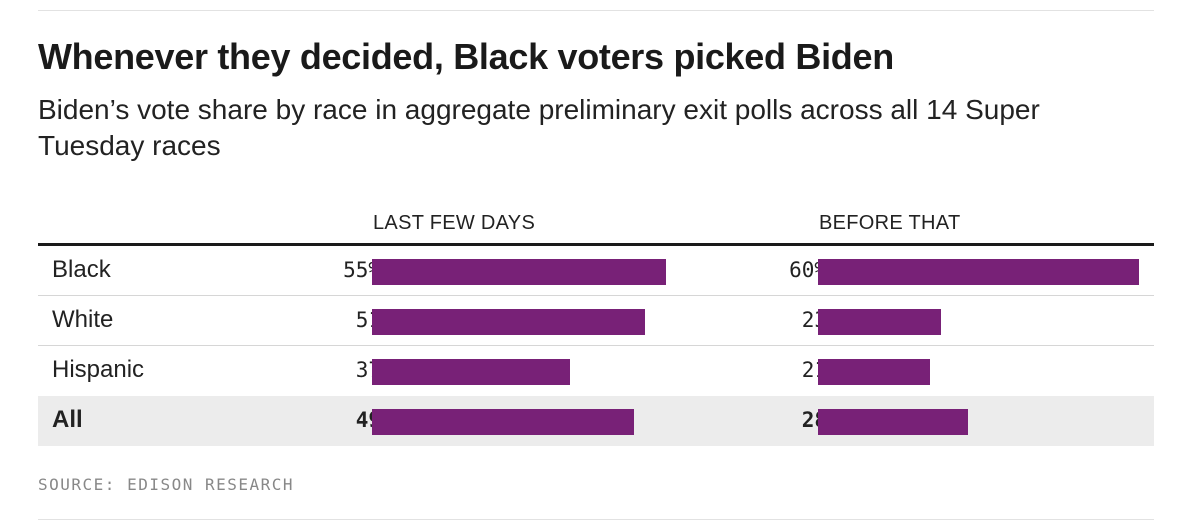  Describe the element at coordinates (67, 419) in the screenshot. I see `row-label: All` at that location.